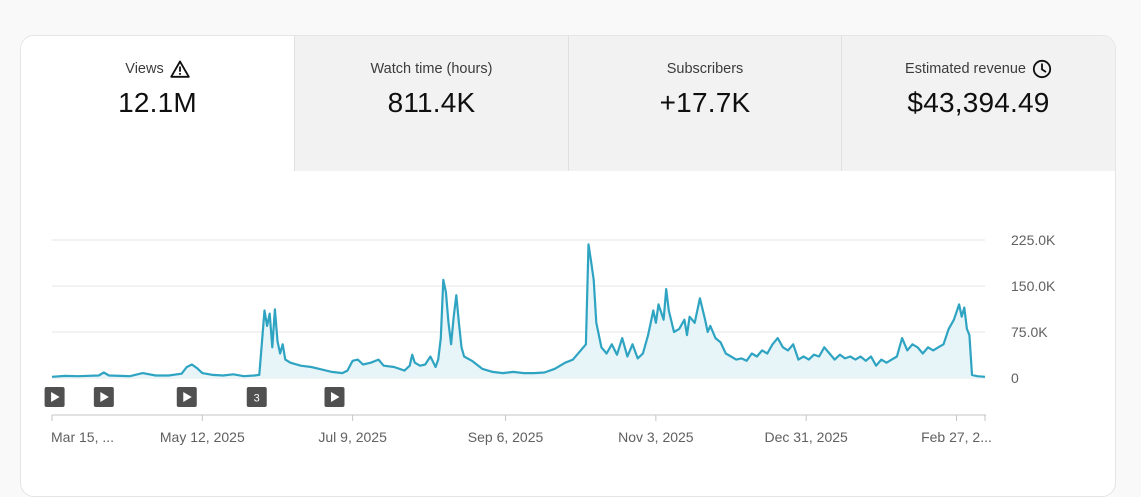 This screenshot has height=497, width=1141. I want to click on video-group-marker: 3, so click(256, 397).